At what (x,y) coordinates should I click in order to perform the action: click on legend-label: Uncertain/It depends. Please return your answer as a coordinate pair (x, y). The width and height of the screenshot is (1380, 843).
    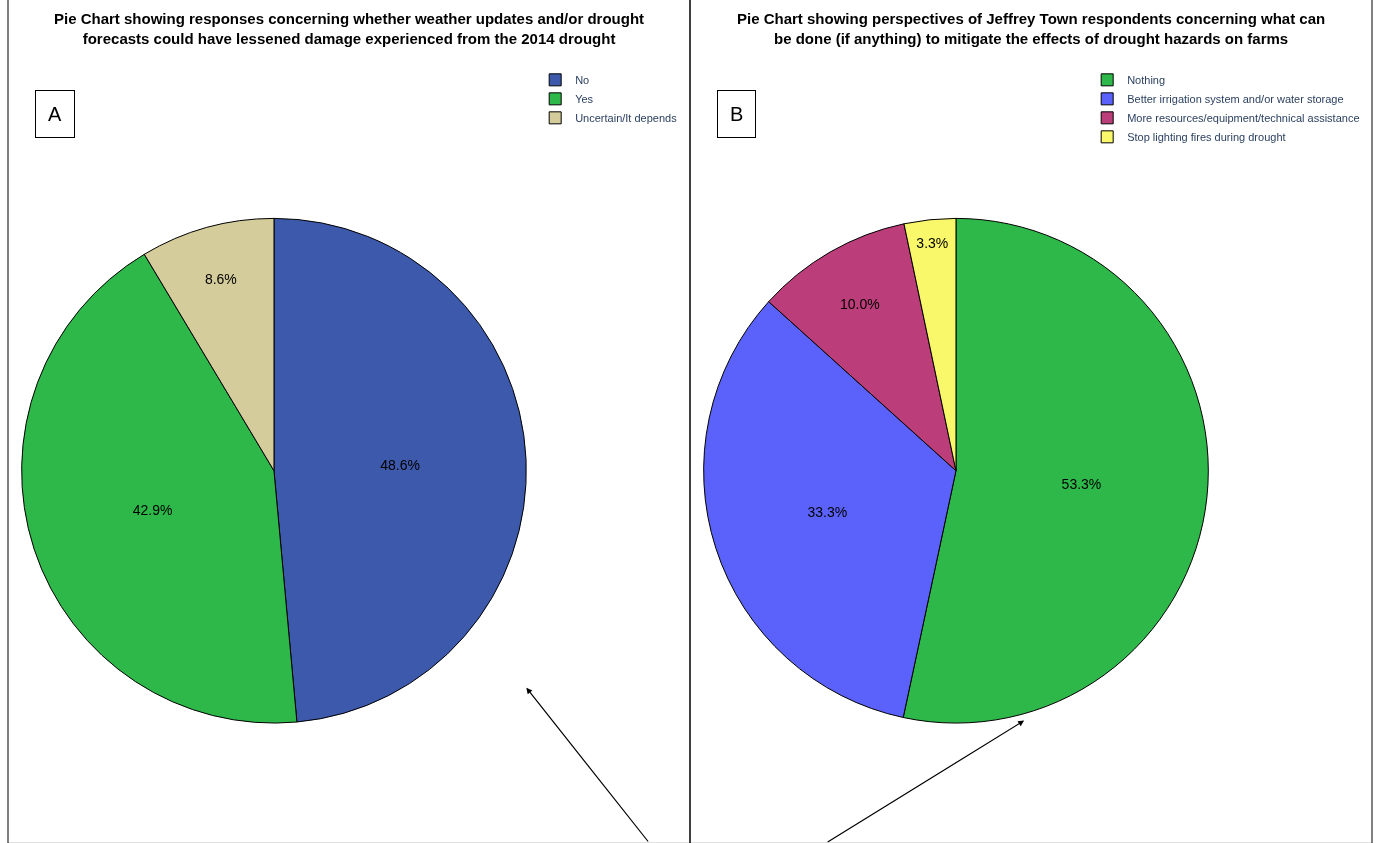
    Looking at the image, I should click on (626, 118).